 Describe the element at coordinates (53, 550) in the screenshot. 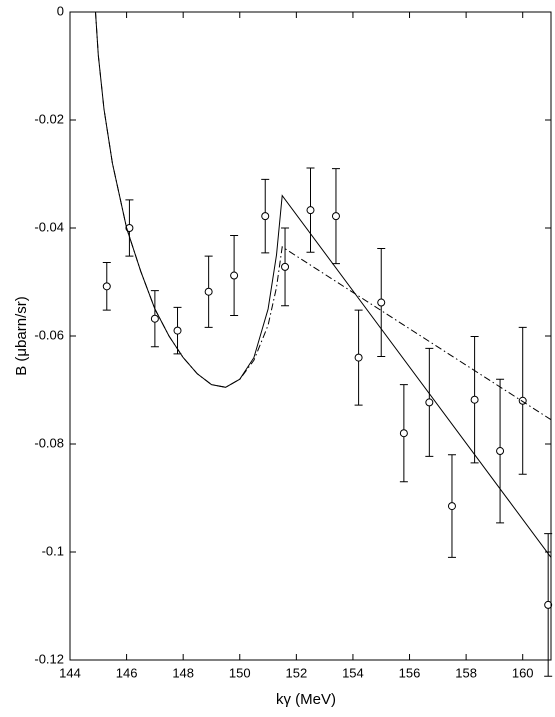

I see `y-tick-label: -0.1` at that location.